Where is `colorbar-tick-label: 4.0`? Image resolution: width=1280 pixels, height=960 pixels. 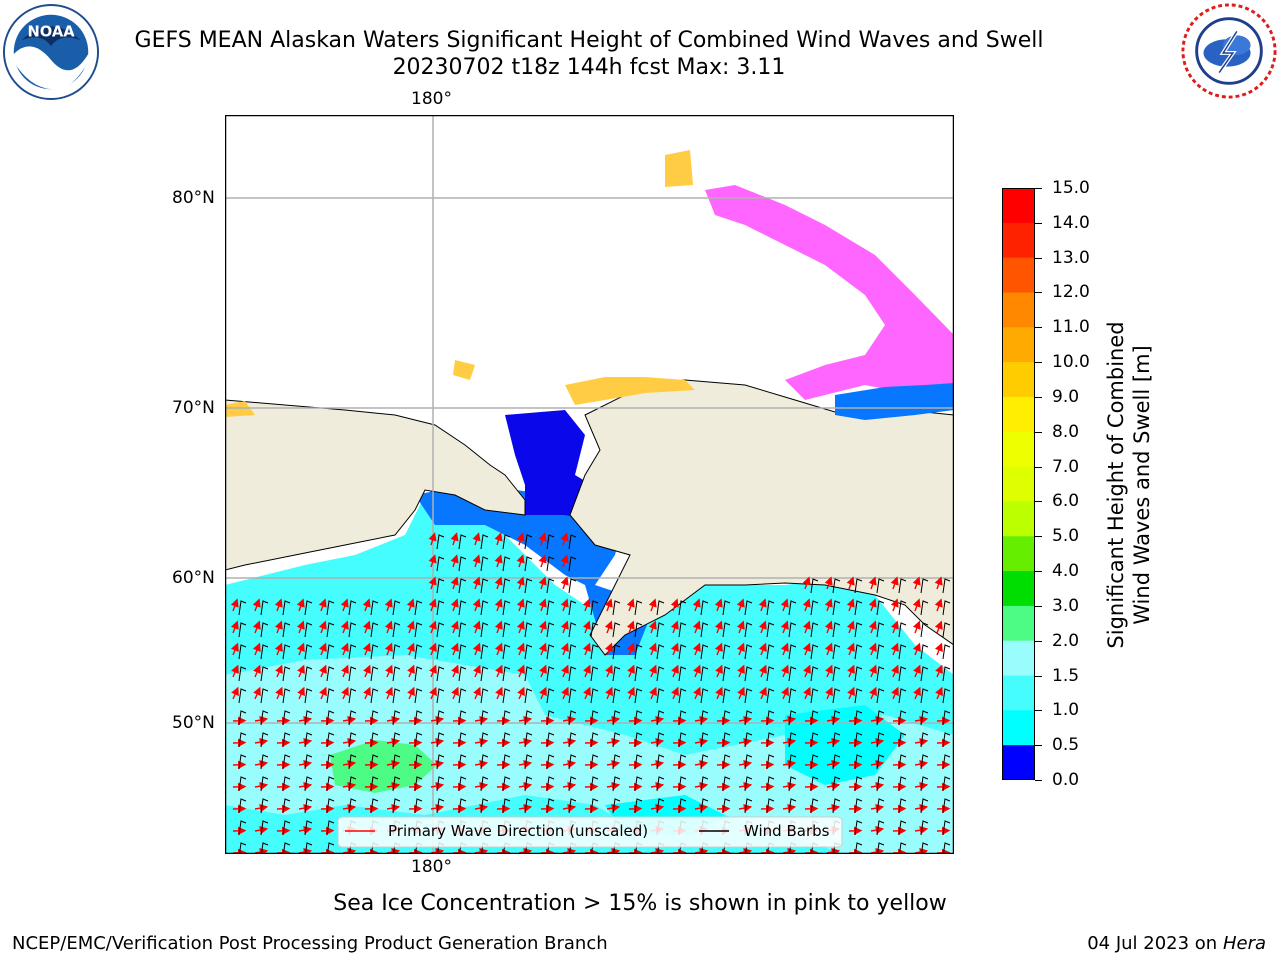 colorbar-tick-label: 4.0 is located at coordinates (1066, 571).